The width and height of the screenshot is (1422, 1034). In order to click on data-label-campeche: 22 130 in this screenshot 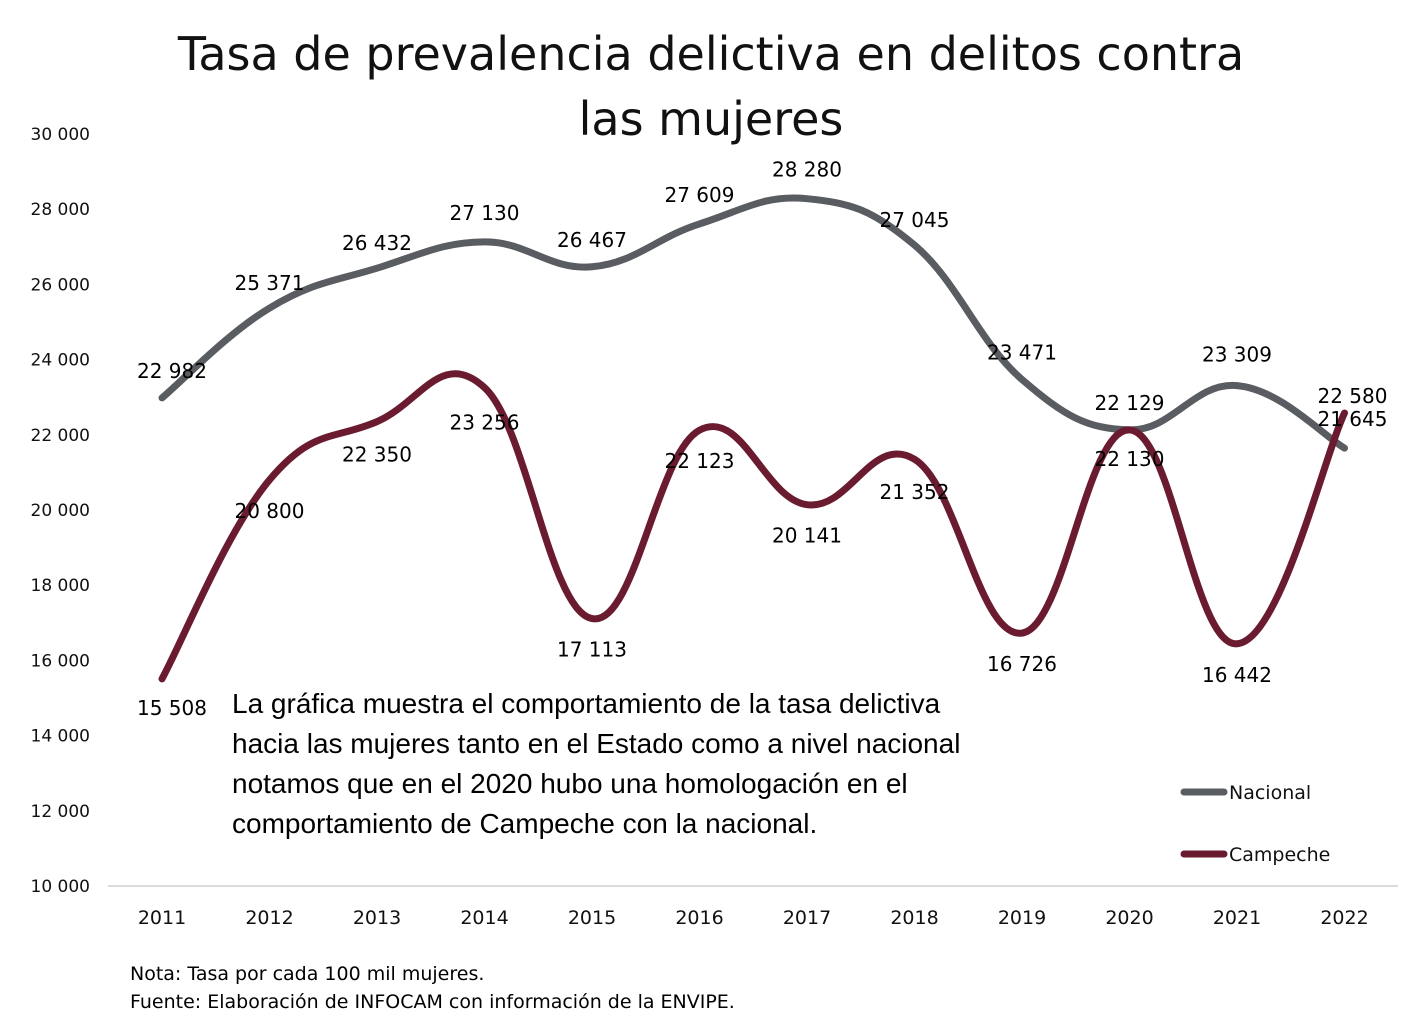, I will do `click(1130, 459)`.